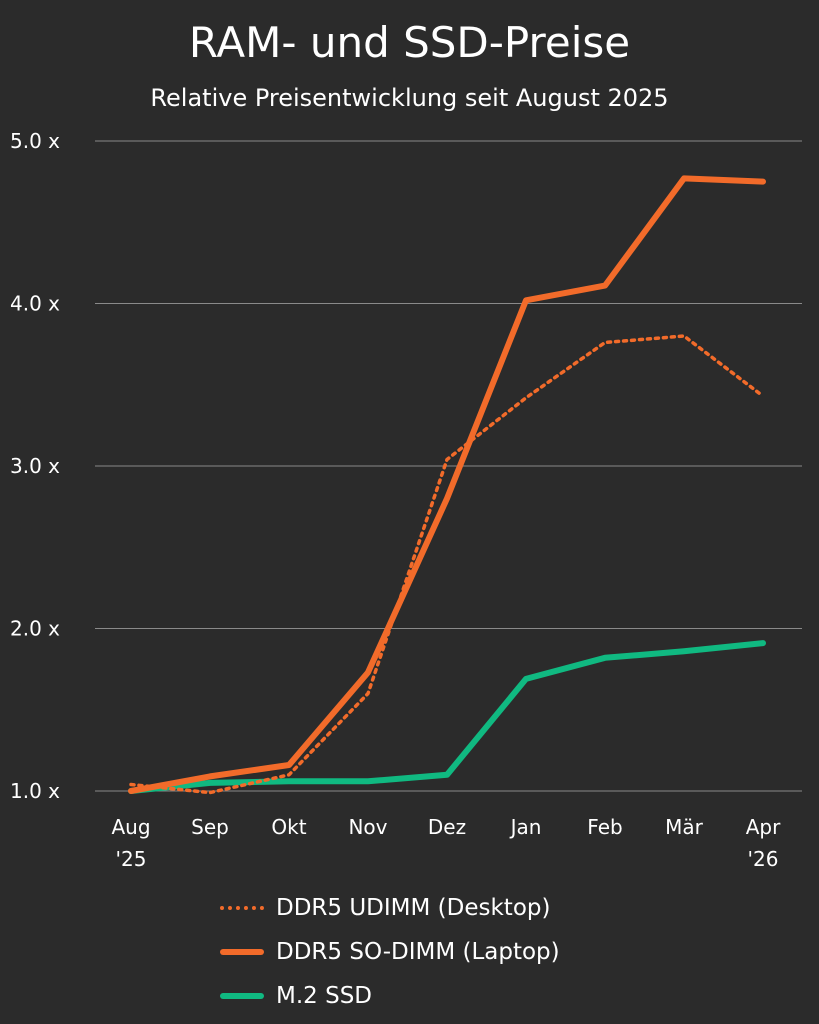 This screenshot has height=1024, width=819. Describe the element at coordinates (525, 827) in the screenshot. I see `x-tick-label: Jan` at that location.